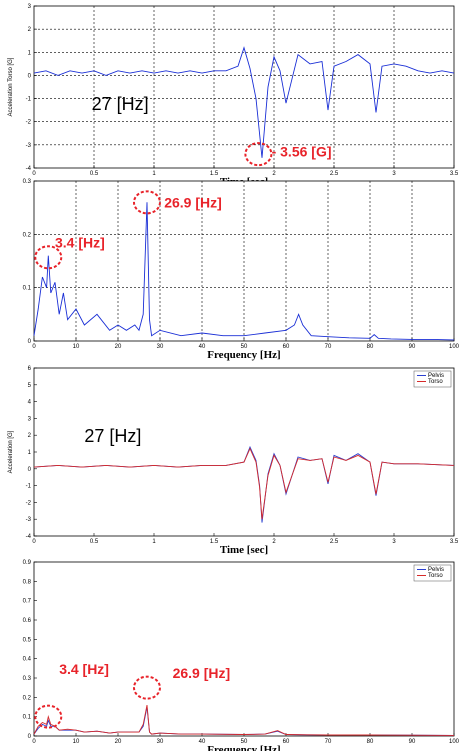 The image size is (459, 751). What do you see at coordinates (244, 102) in the screenshot?
I see `series-line` at bounding box center [244, 102].